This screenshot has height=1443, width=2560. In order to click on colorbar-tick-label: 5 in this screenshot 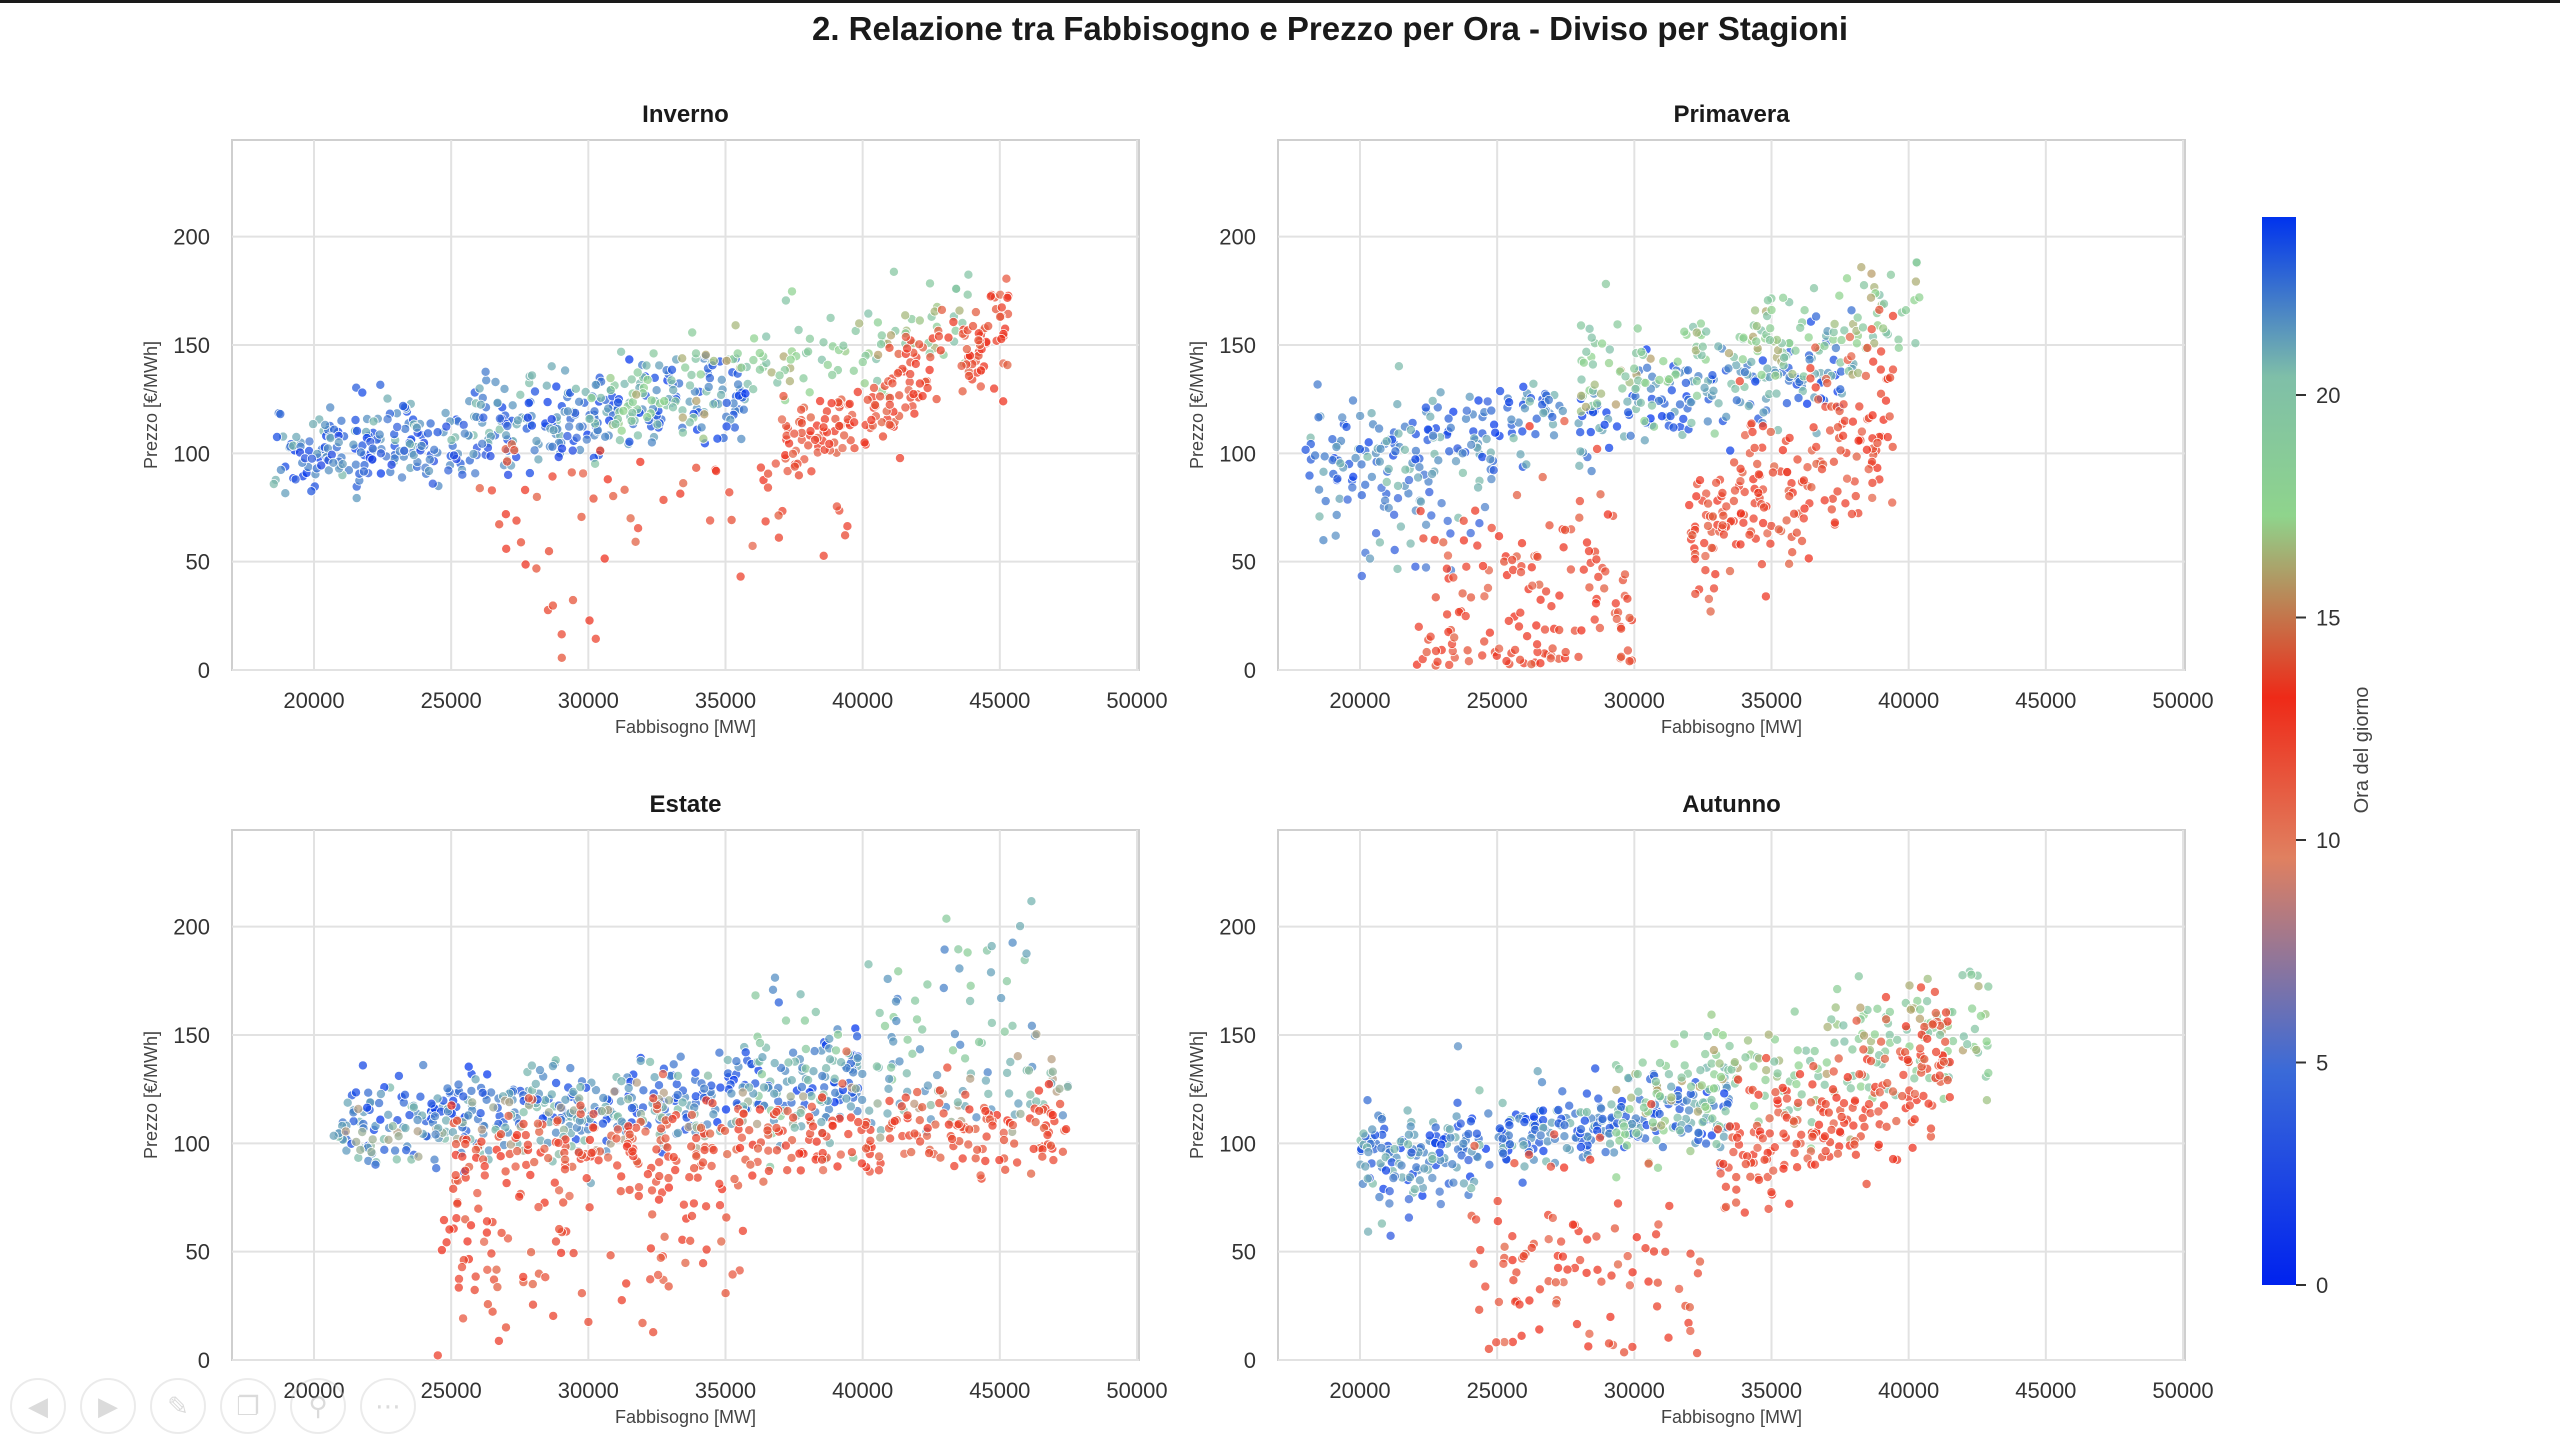, I will do `click(2322, 1063)`.